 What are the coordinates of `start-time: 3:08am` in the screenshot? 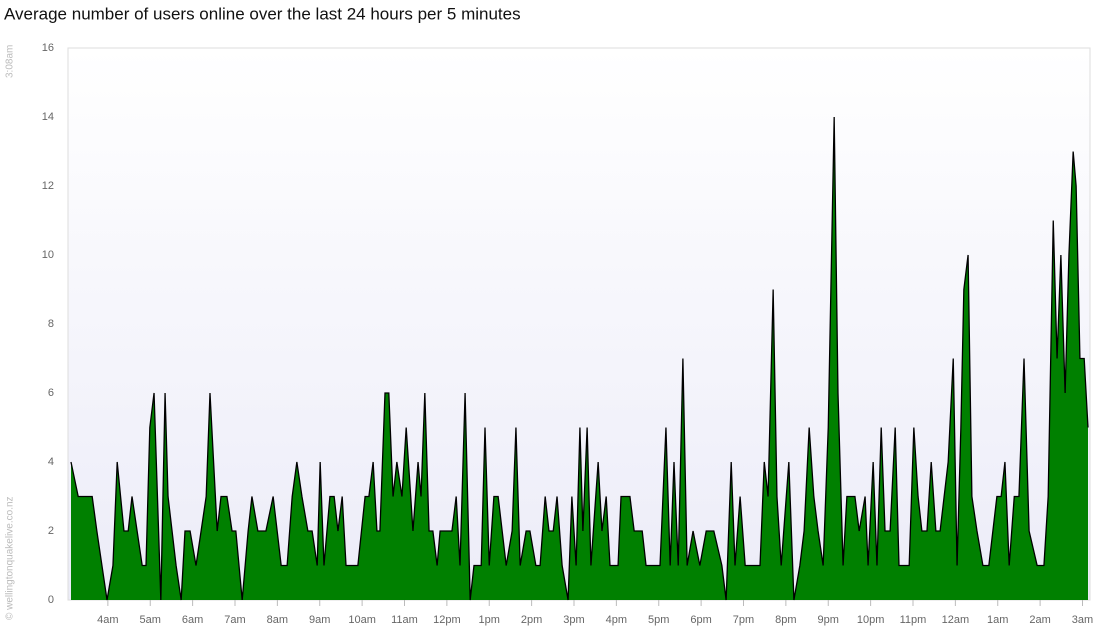 It's located at (10, 61).